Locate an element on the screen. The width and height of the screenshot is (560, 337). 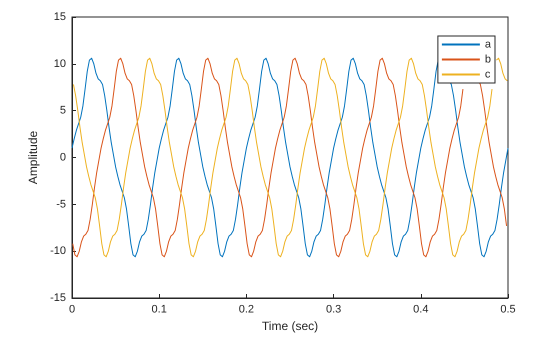
legend-label: a is located at coordinates (488, 44).